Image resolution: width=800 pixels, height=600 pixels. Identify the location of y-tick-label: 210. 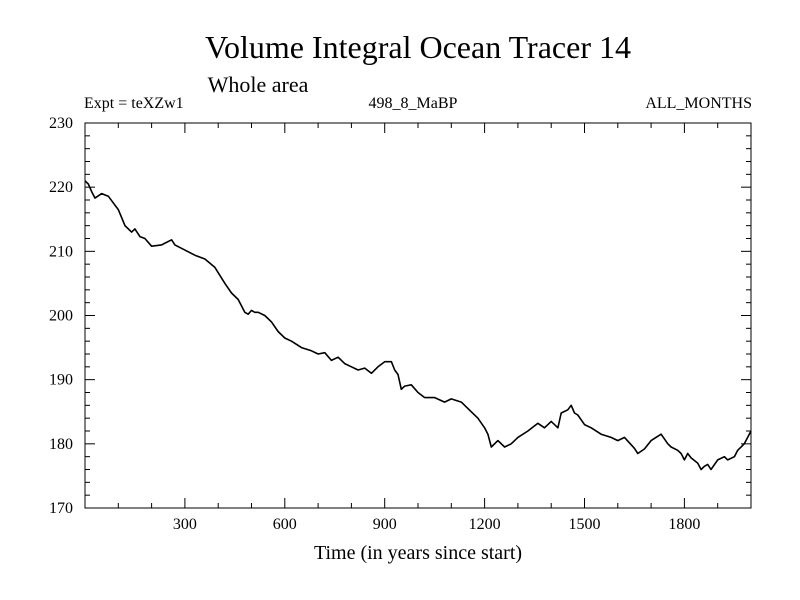
(61, 251).